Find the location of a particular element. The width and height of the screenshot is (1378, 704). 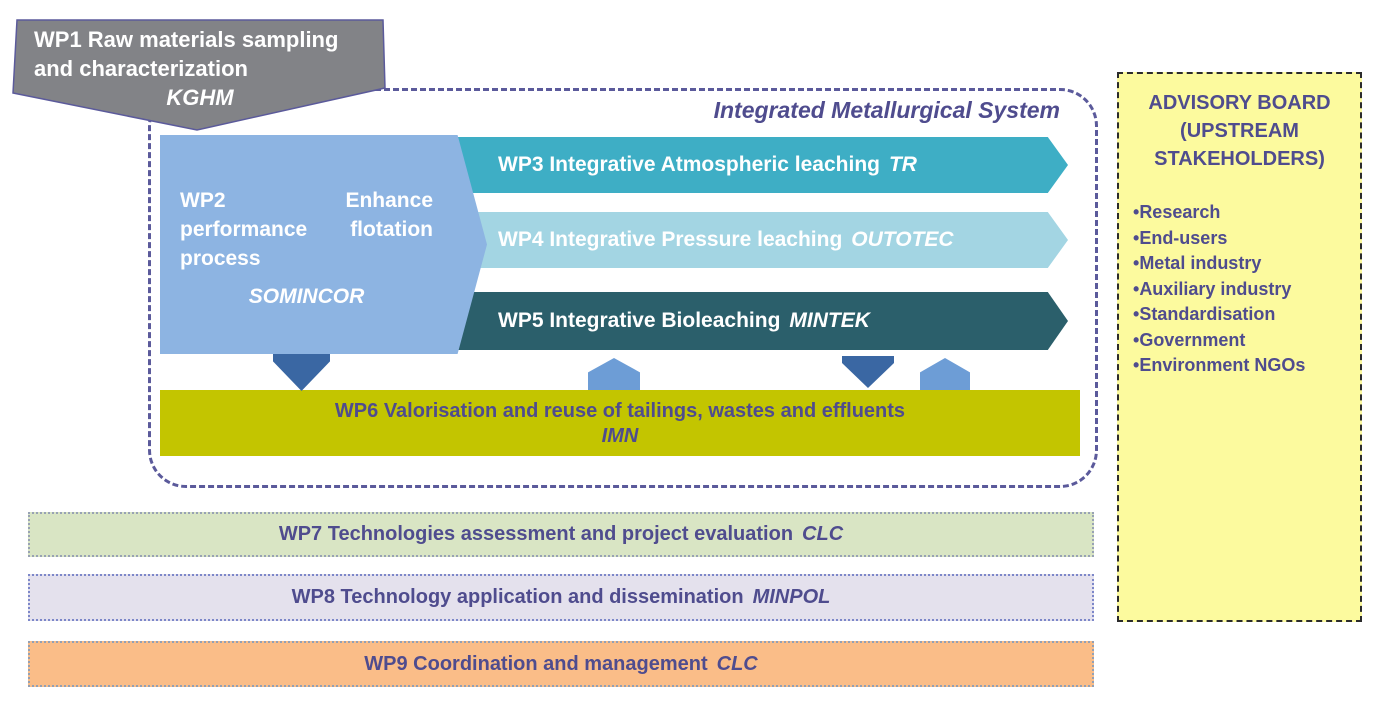

wp8-partner: MINPOL is located at coordinates (791, 597).